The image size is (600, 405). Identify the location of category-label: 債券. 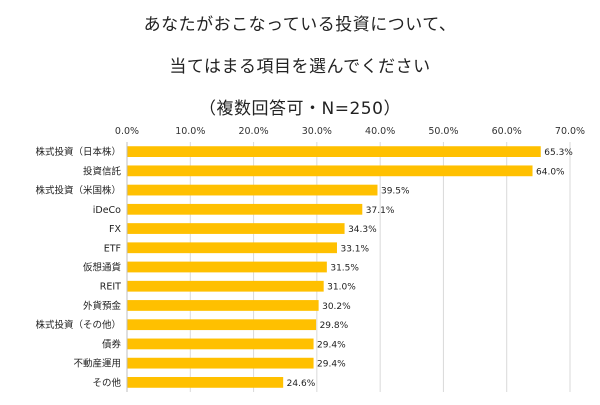
(112, 344).